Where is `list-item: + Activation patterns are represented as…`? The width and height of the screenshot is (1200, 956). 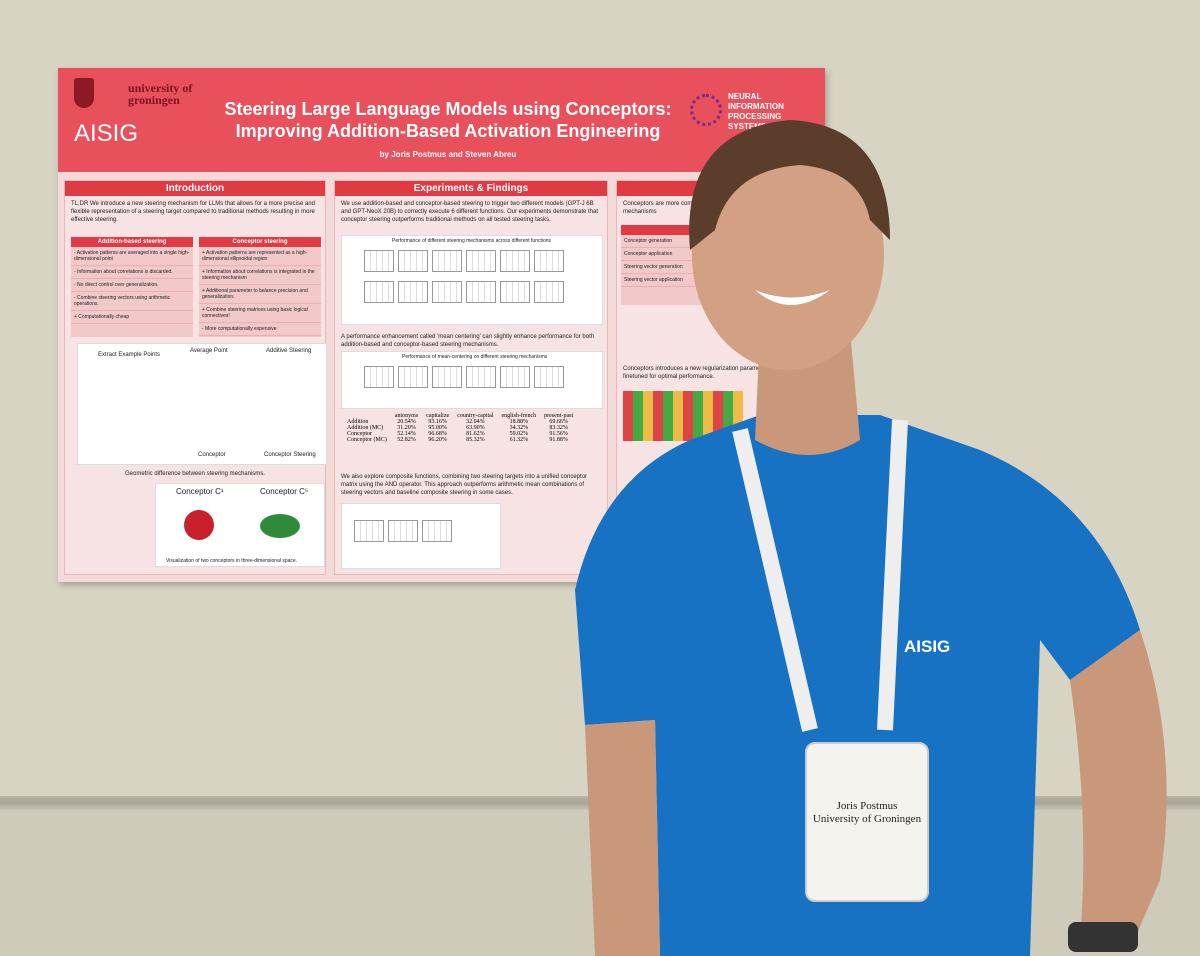
list-item: + Activation patterns are represented as… is located at coordinates (260, 256).